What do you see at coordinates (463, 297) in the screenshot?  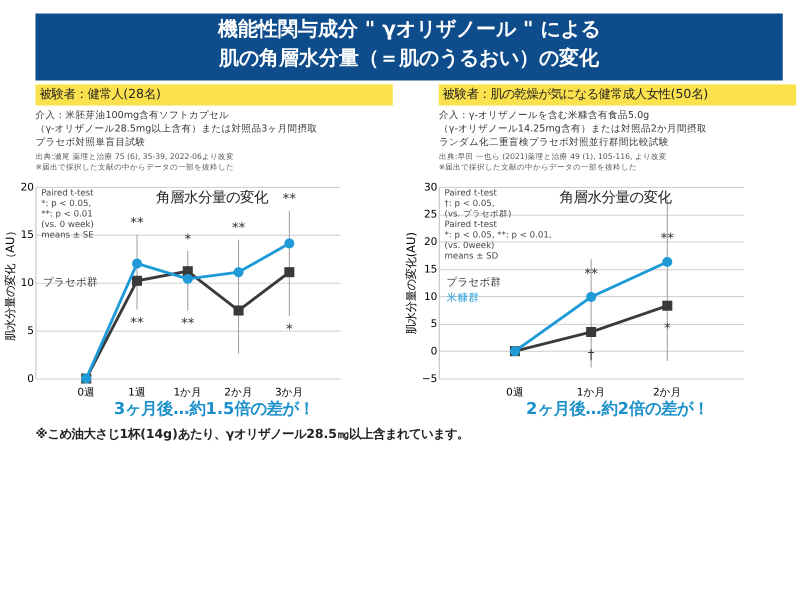 I see `text: 米糠群` at bounding box center [463, 297].